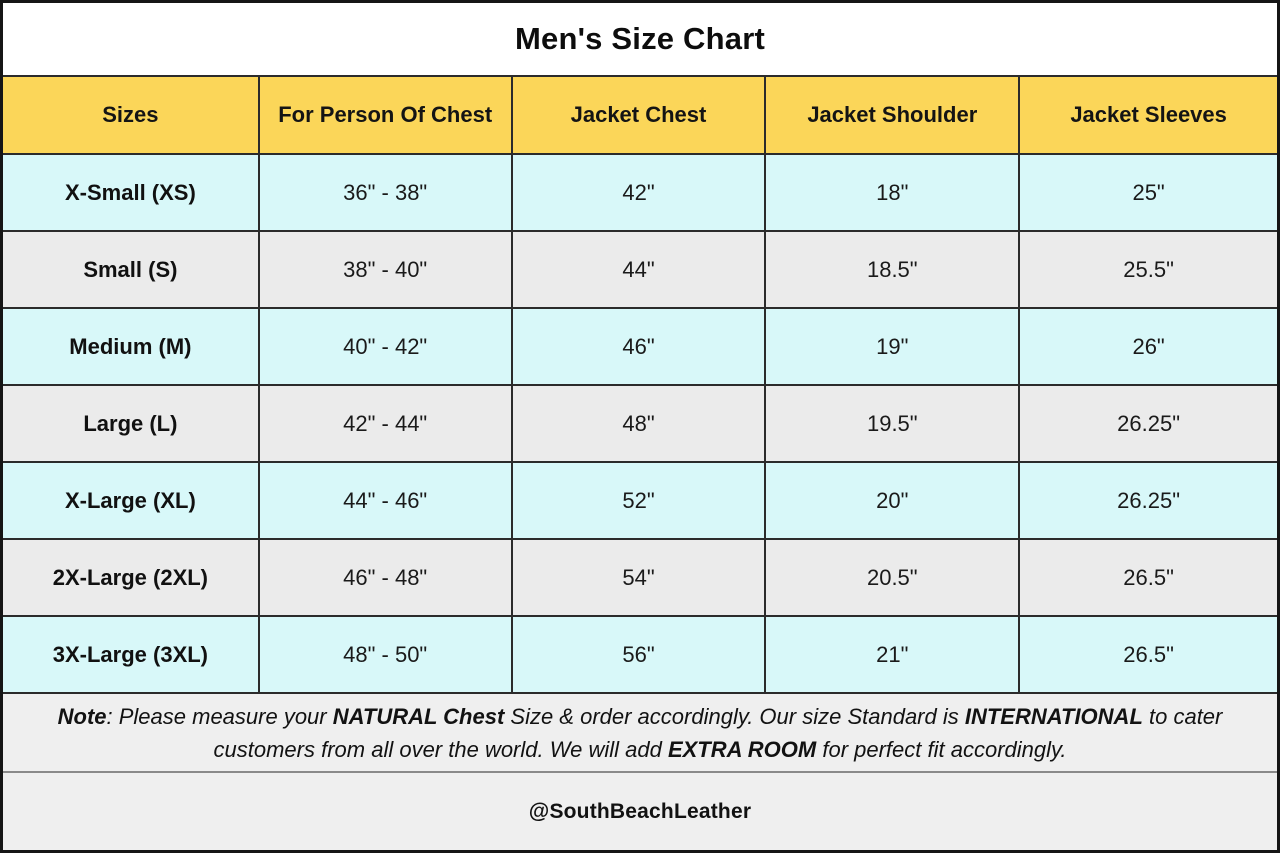 This screenshot has height=853, width=1280. Describe the element at coordinates (131, 346) in the screenshot. I see `size-cell: Medium (M)` at that location.